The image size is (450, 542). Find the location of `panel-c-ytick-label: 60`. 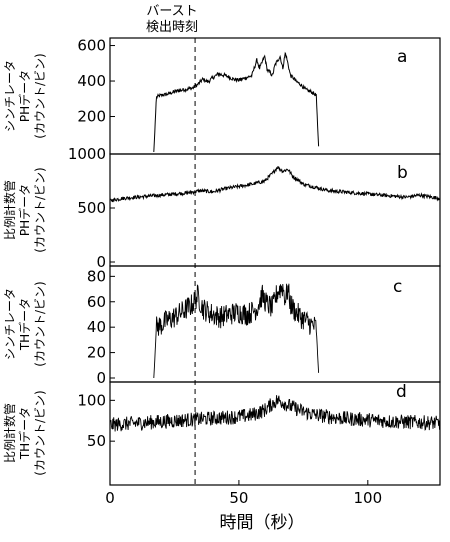

panel-c-ytick-label: 60 is located at coordinates (96, 302).